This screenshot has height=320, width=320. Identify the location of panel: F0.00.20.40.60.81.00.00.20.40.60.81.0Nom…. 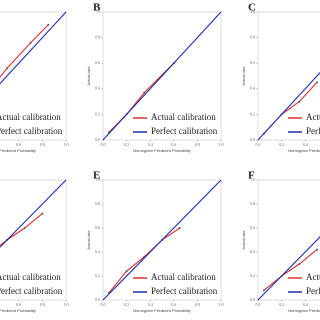
(280, 241).